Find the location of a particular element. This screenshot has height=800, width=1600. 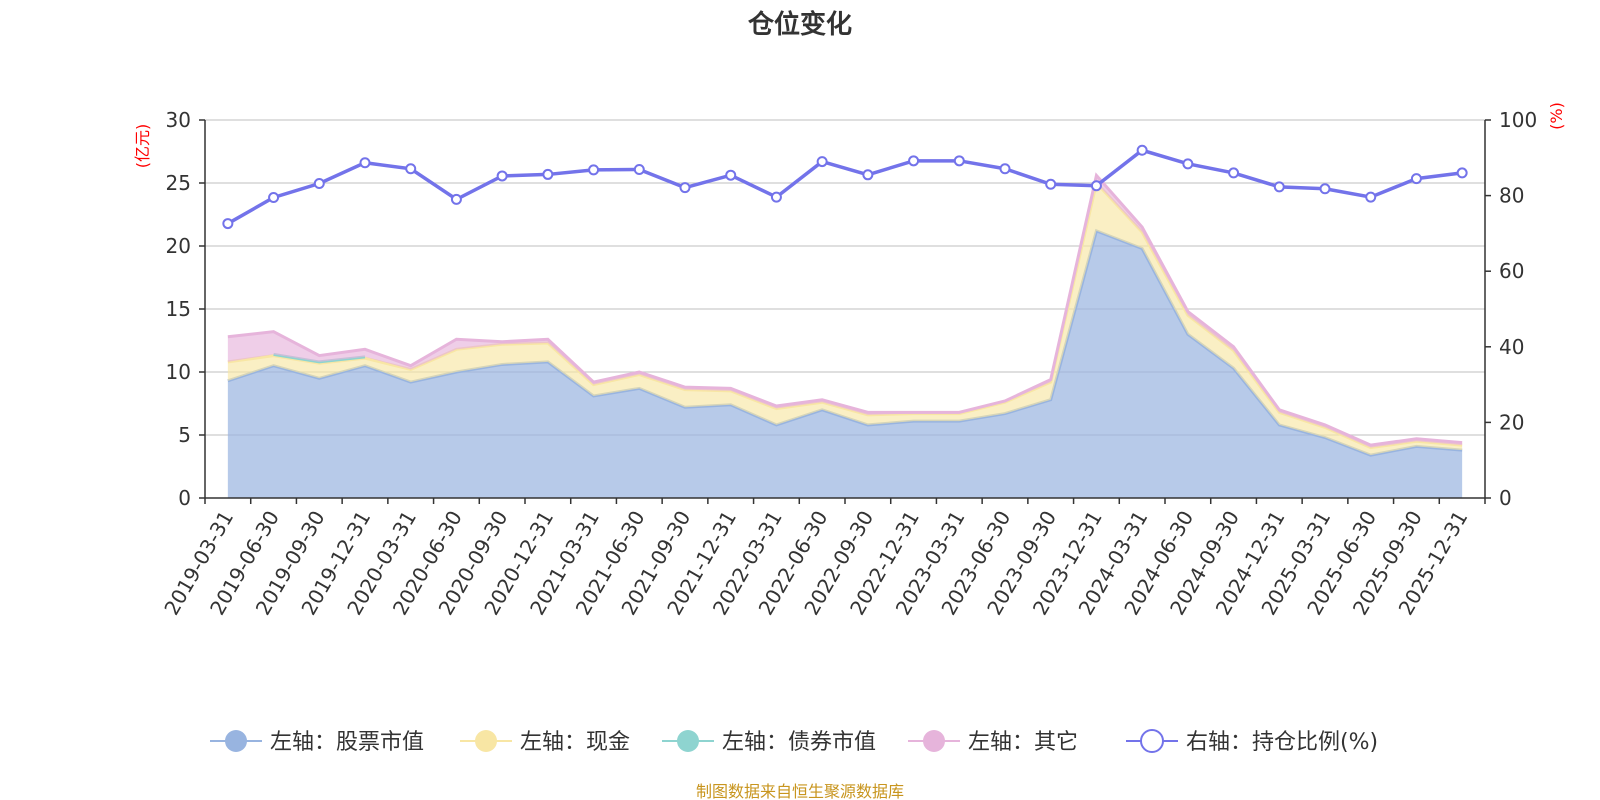

left-tick-label: 5 is located at coordinates (184, 435).